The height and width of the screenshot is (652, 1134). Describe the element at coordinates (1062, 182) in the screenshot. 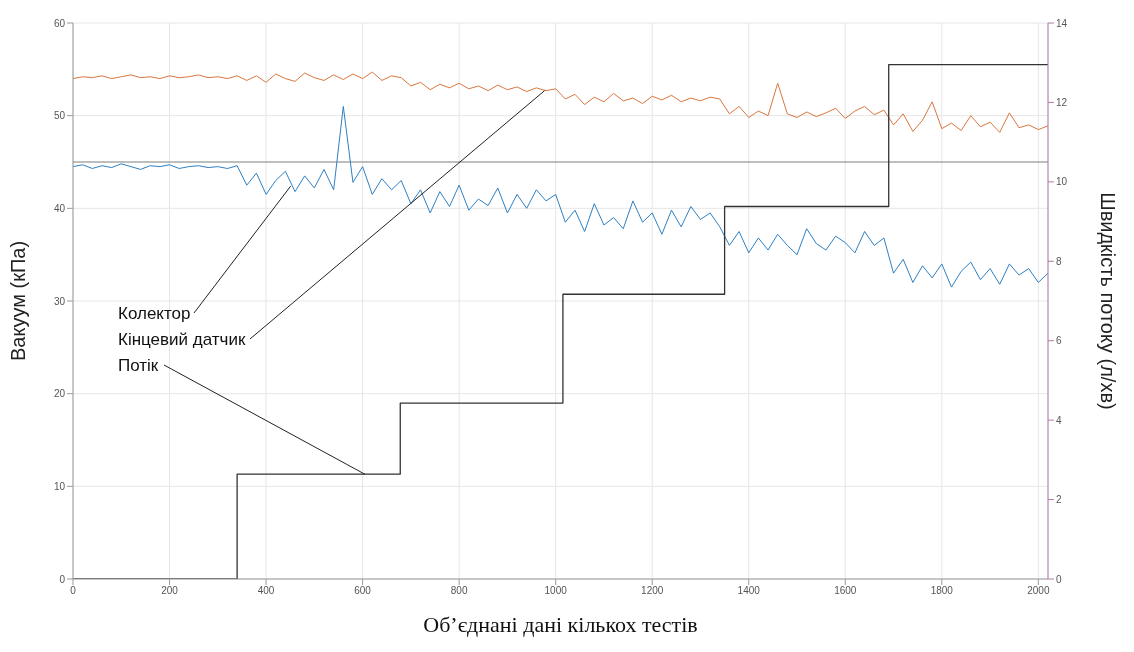

I see `y2-tick-label: 10` at that location.